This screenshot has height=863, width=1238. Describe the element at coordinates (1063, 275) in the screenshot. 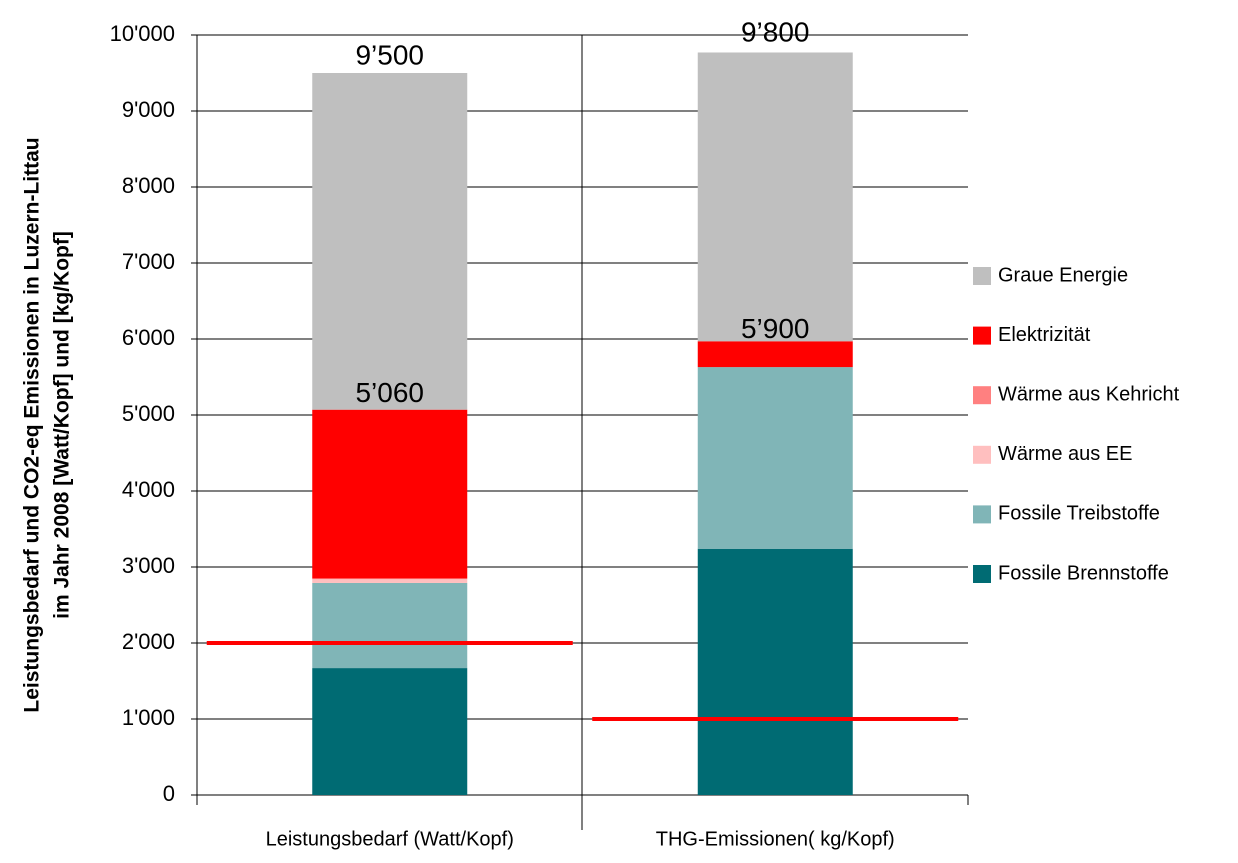

I see `legend-label: Graue Energie` at that location.